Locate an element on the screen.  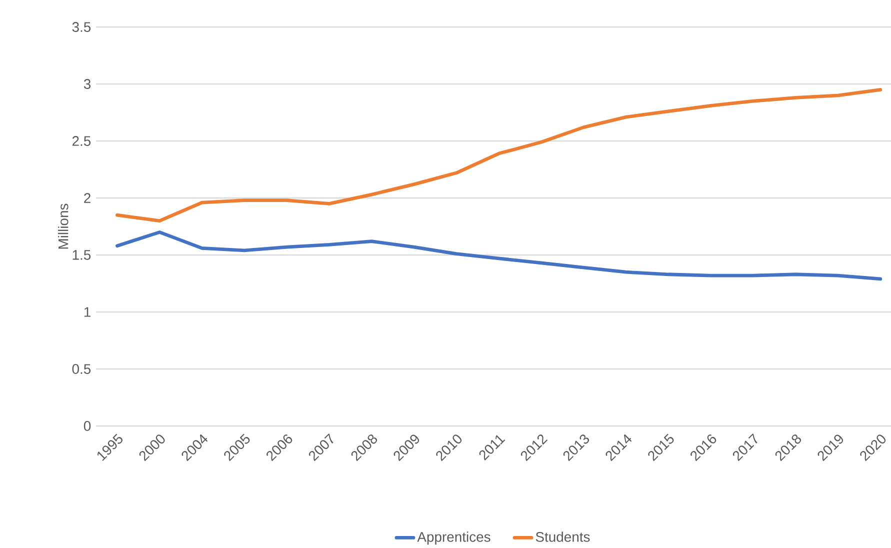
line-series is located at coordinates (499, 255).